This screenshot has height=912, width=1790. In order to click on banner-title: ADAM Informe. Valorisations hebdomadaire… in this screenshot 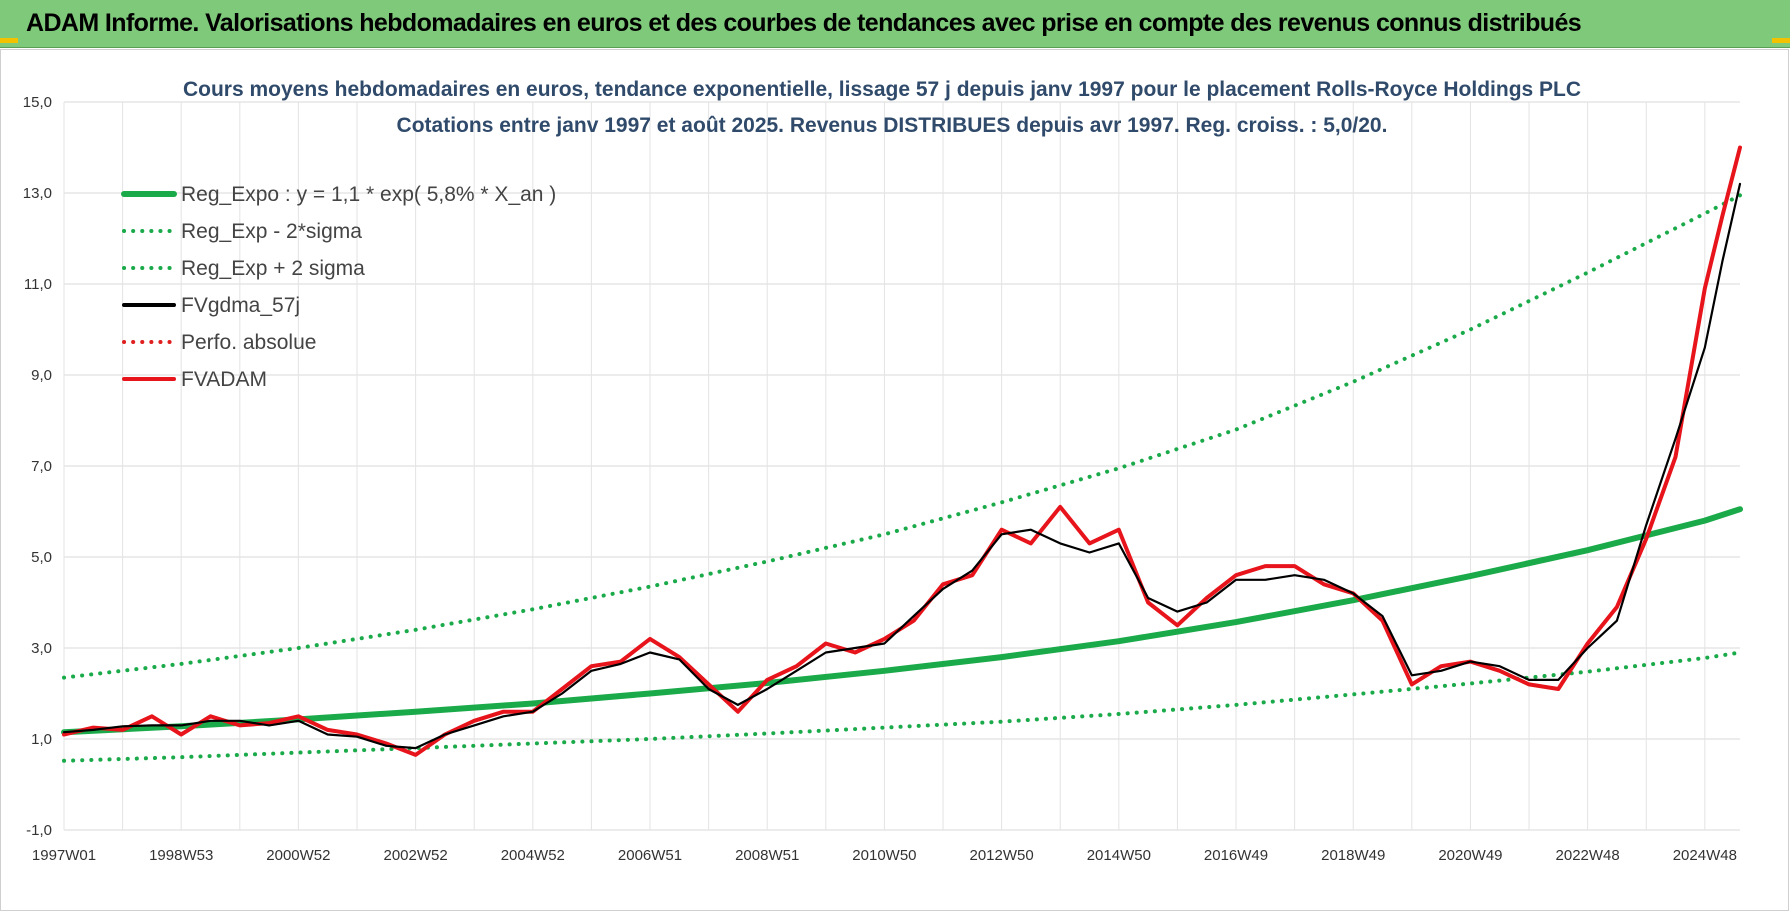, I will do `click(804, 23)`.